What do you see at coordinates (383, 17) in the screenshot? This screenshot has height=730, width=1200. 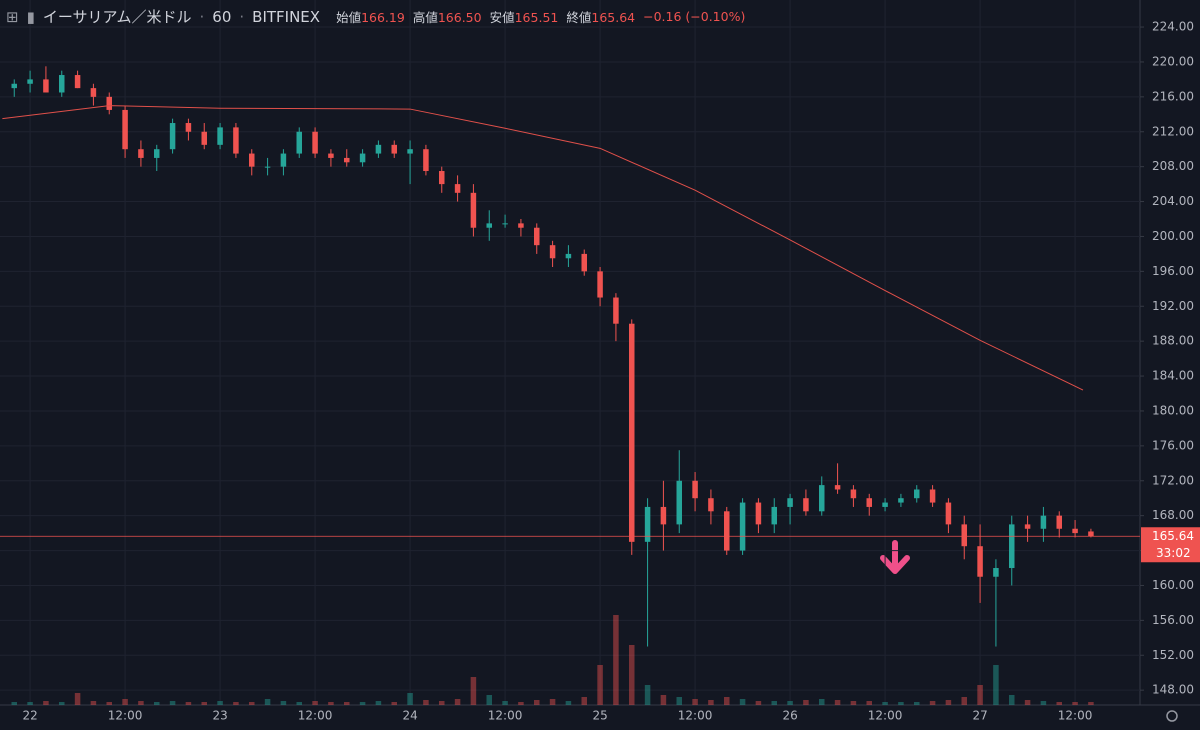 I see `ohlc-value: 166.19` at bounding box center [383, 17].